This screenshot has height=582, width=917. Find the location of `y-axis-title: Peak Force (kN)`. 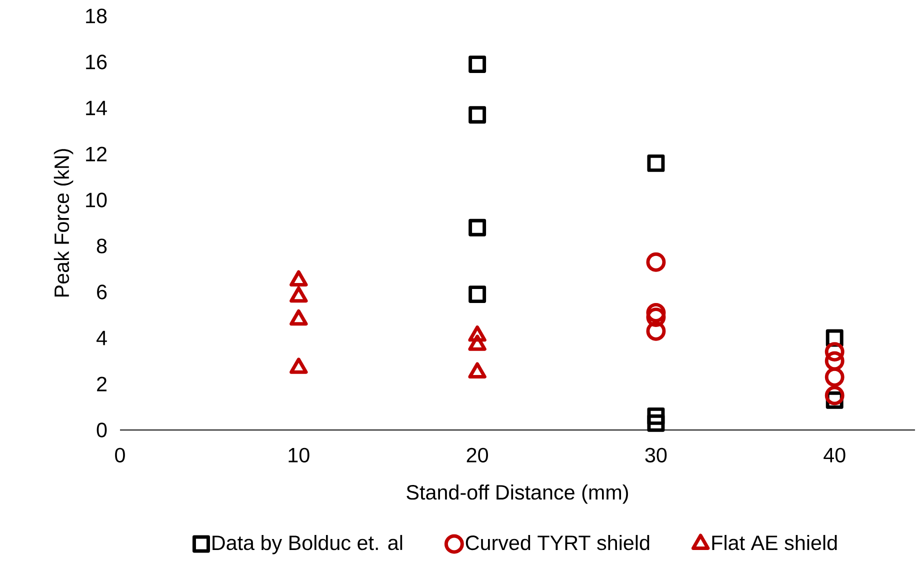

y-axis-title: Peak Force (kN) is located at coordinates (64, 223).